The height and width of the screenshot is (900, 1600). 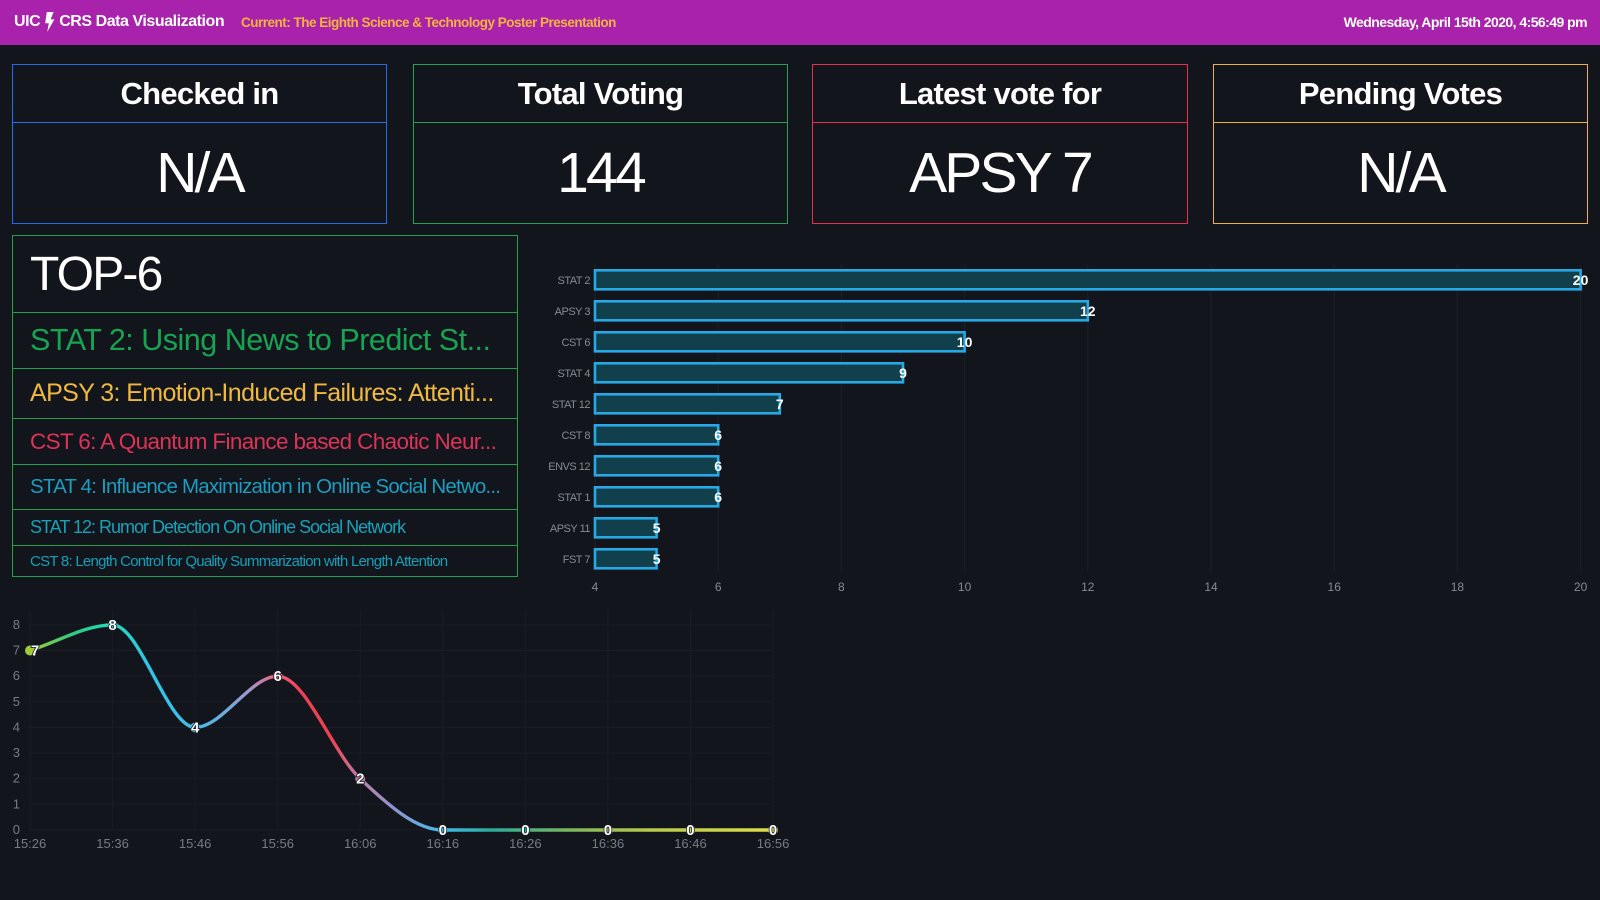 I want to click on svg-text: STAT 12, so click(x=571, y=405).